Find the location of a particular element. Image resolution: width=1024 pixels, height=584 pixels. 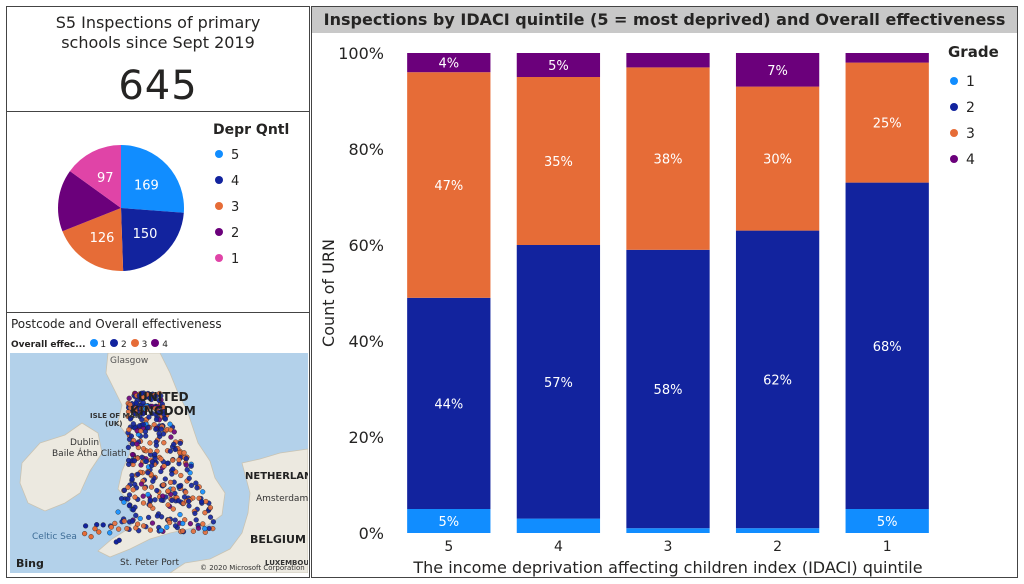

map-legend-item-4: 4 is located at coordinates (159, 344).